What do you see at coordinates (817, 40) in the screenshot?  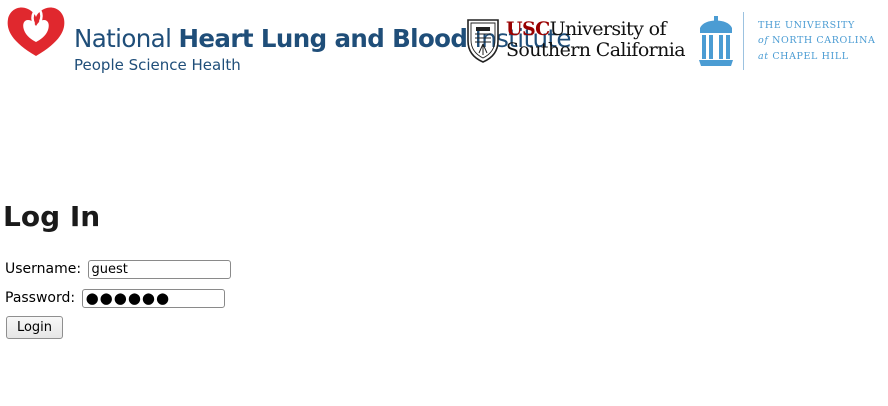 I see `unc-line2: of NORTH CAROLINA` at bounding box center [817, 40].